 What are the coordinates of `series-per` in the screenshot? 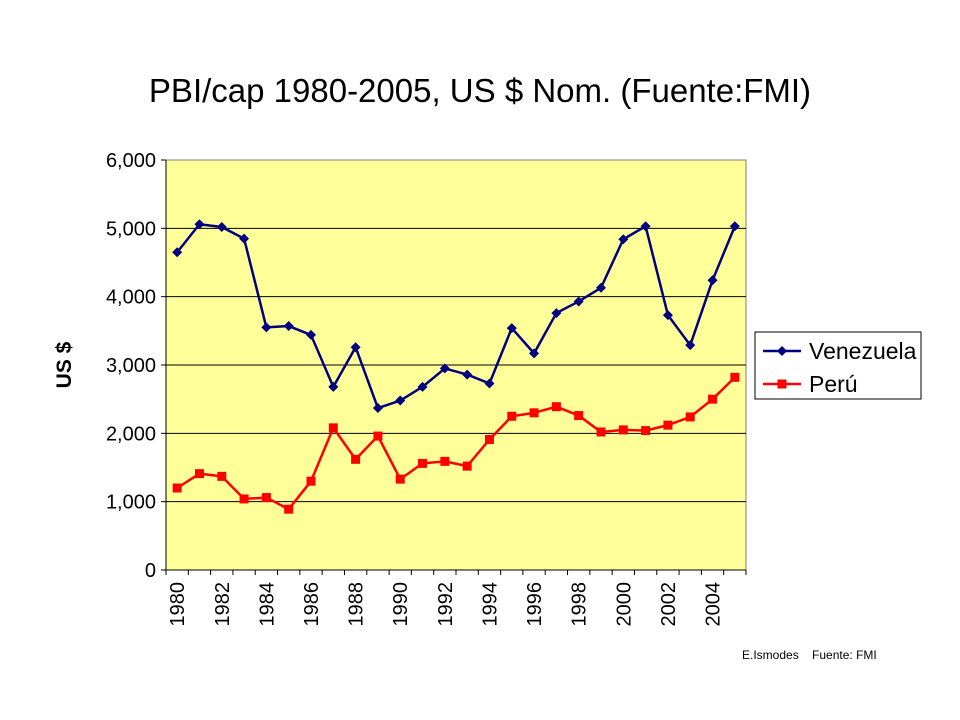 It's located at (456, 443).